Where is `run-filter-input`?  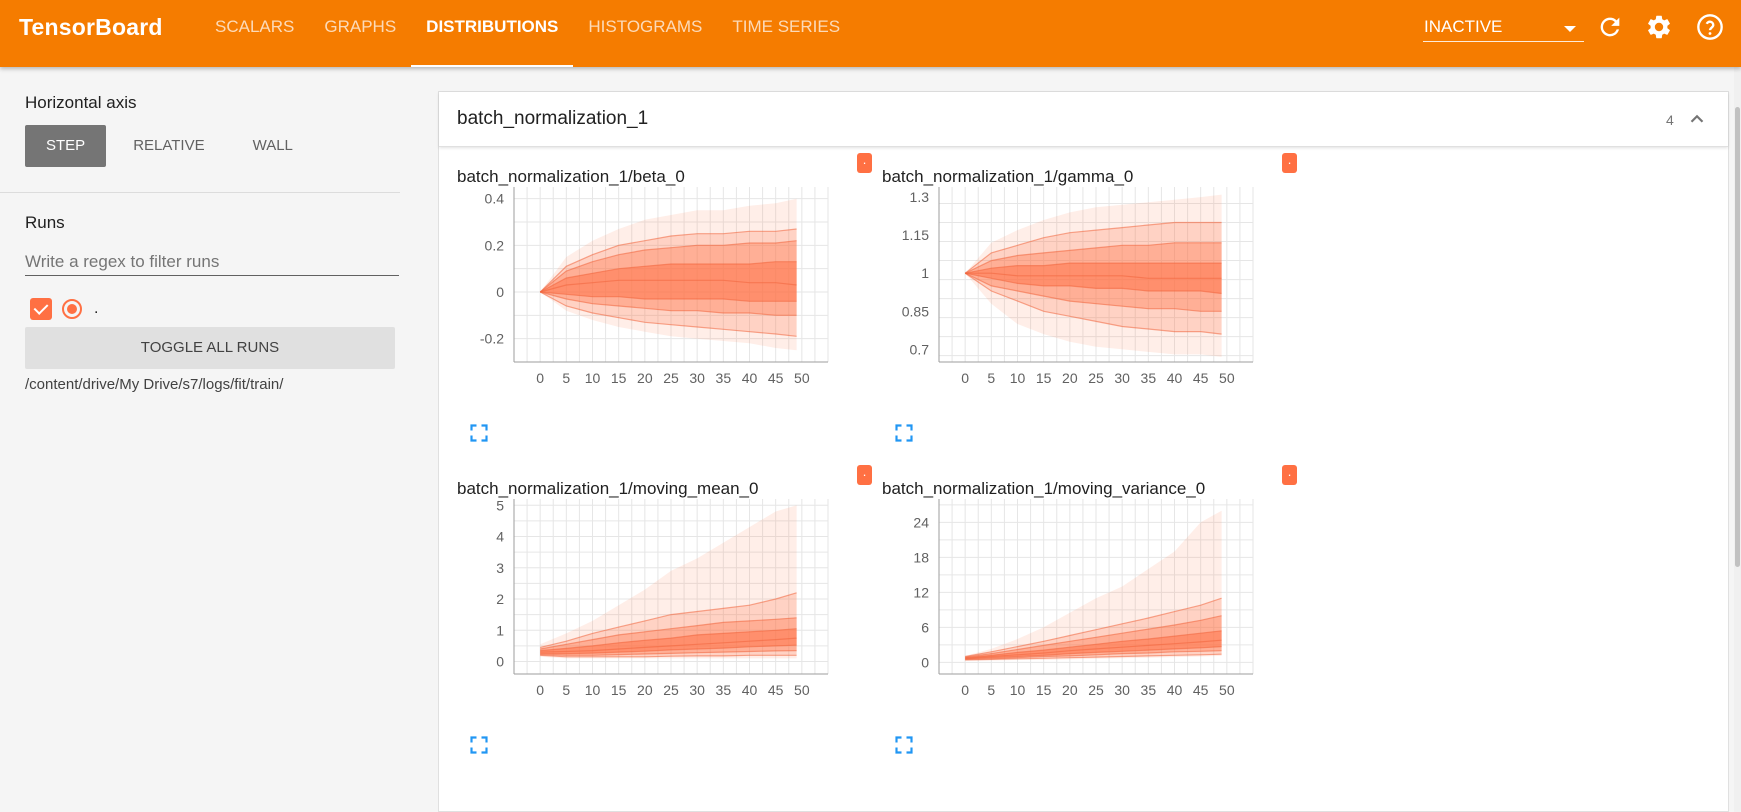 run-filter-input is located at coordinates (212, 262).